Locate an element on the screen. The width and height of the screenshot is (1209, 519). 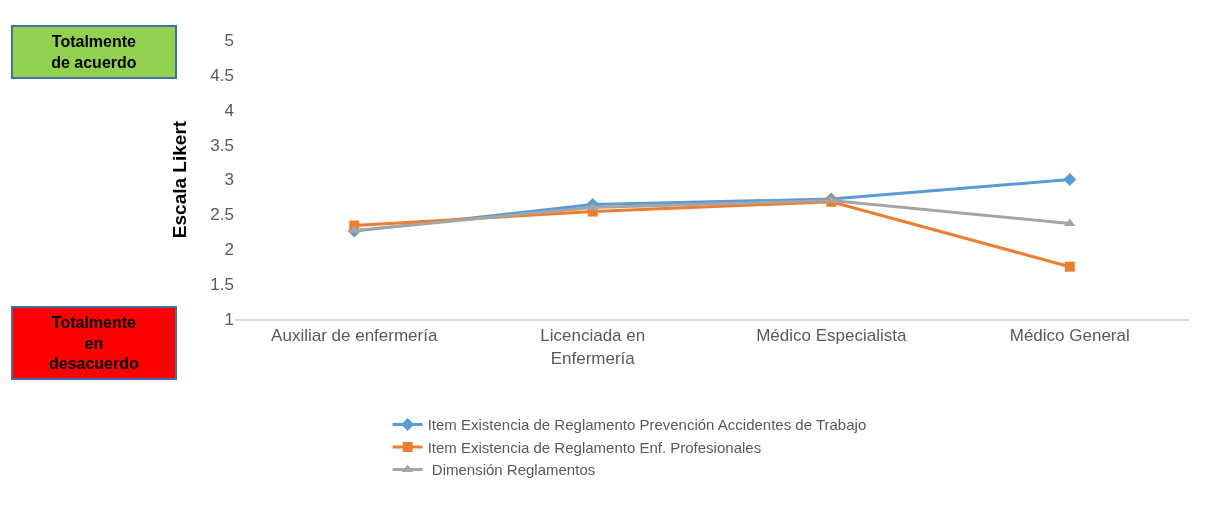
text: Totalmente de acuerdo is located at coordinates (94, 52).